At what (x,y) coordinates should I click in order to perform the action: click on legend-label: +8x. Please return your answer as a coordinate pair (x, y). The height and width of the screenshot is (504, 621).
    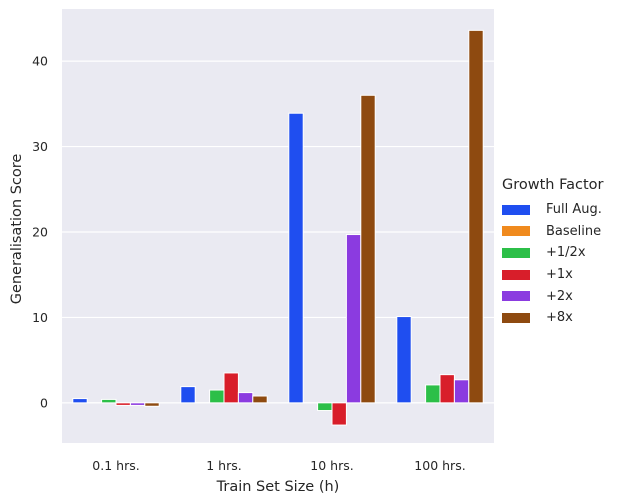
    Looking at the image, I should click on (559, 318).